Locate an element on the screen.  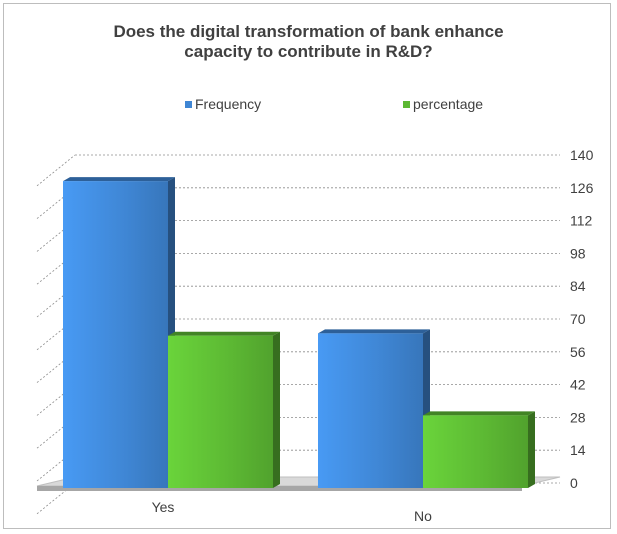
bar-percentage-no-top is located at coordinates (479, 413).